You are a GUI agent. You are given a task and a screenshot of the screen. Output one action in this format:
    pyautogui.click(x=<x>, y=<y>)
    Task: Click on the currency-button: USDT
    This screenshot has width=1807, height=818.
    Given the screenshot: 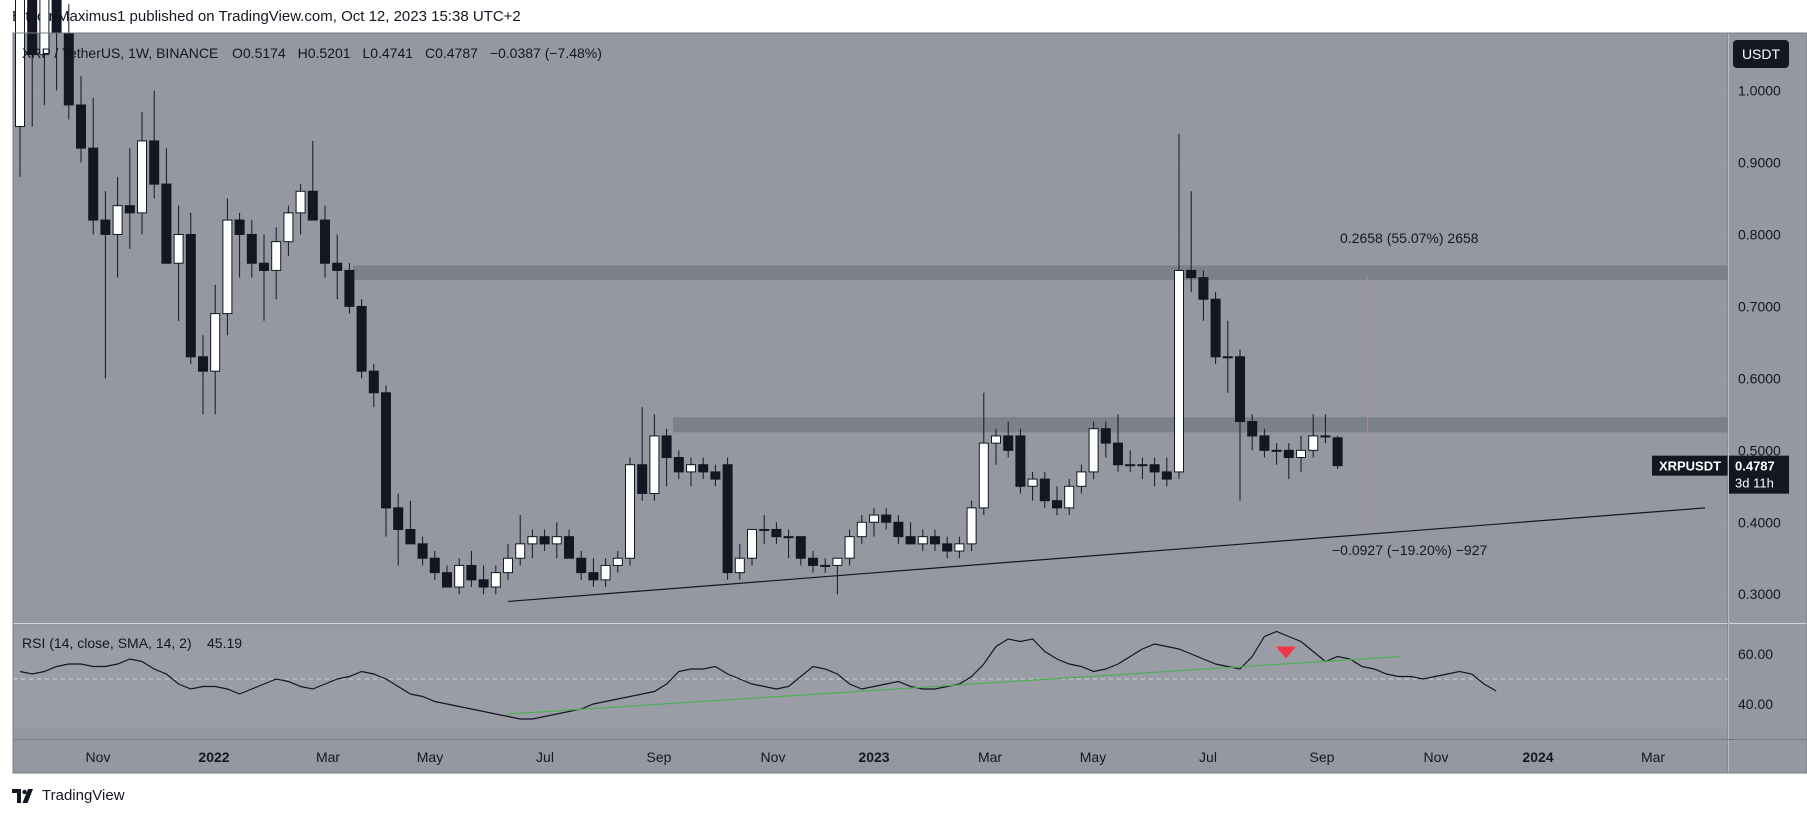 What is the action you would take?
    pyautogui.click(x=1761, y=54)
    